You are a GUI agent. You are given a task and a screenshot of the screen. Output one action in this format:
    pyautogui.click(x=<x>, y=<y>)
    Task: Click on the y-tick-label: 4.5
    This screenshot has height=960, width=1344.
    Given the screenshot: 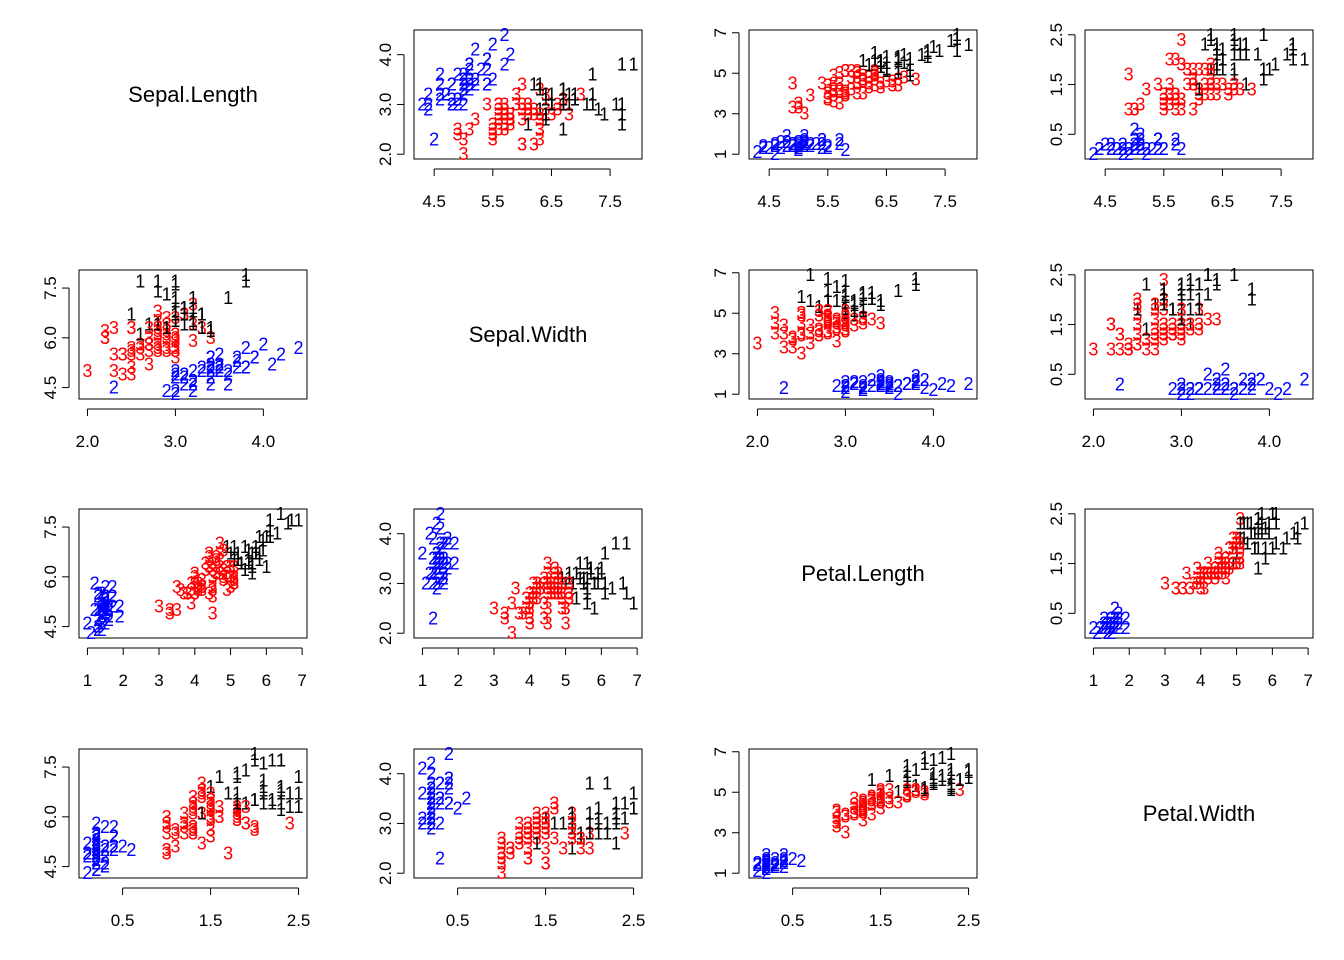 What is the action you would take?
    pyautogui.click(x=50, y=388)
    